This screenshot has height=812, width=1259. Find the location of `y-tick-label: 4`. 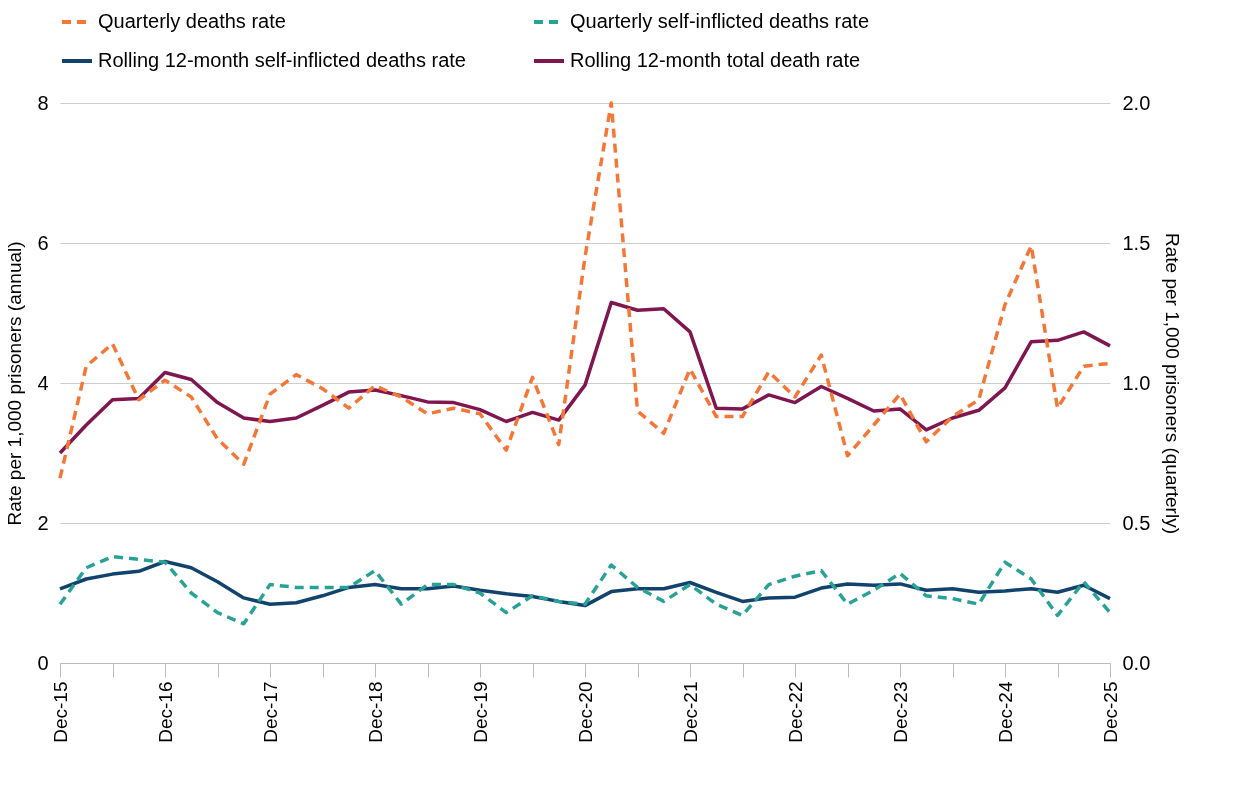

y-tick-label: 4 is located at coordinates (43, 382).